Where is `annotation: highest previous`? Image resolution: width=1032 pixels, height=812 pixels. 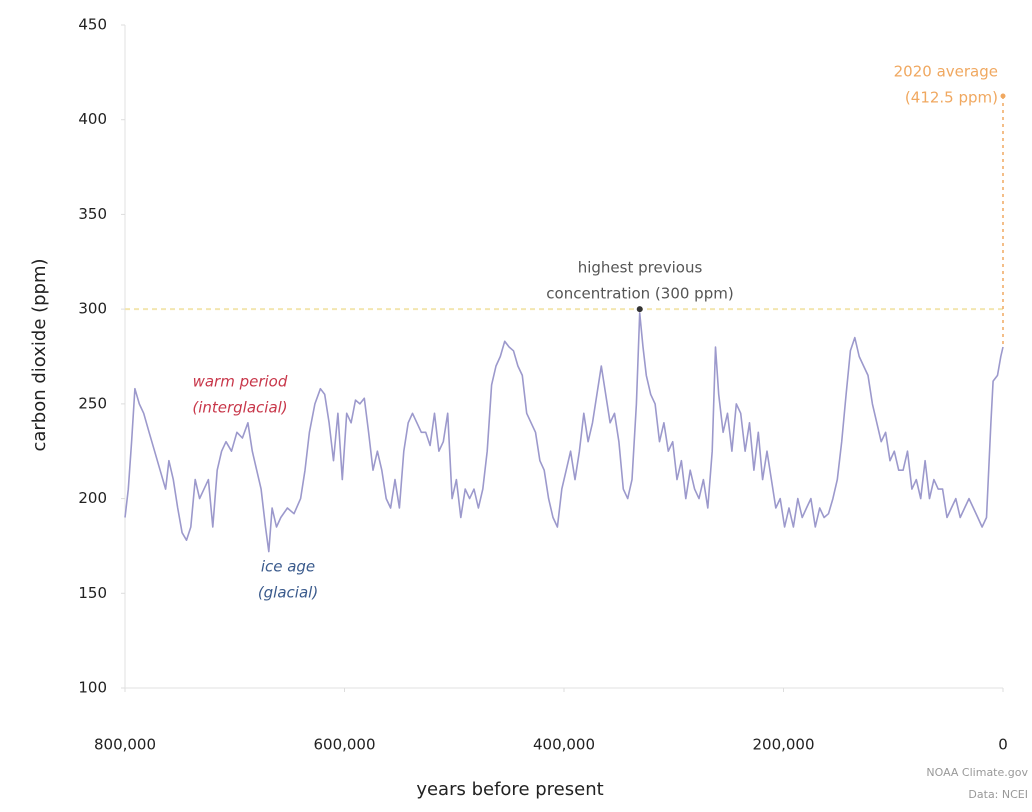 annotation: highest previous is located at coordinates (640, 268).